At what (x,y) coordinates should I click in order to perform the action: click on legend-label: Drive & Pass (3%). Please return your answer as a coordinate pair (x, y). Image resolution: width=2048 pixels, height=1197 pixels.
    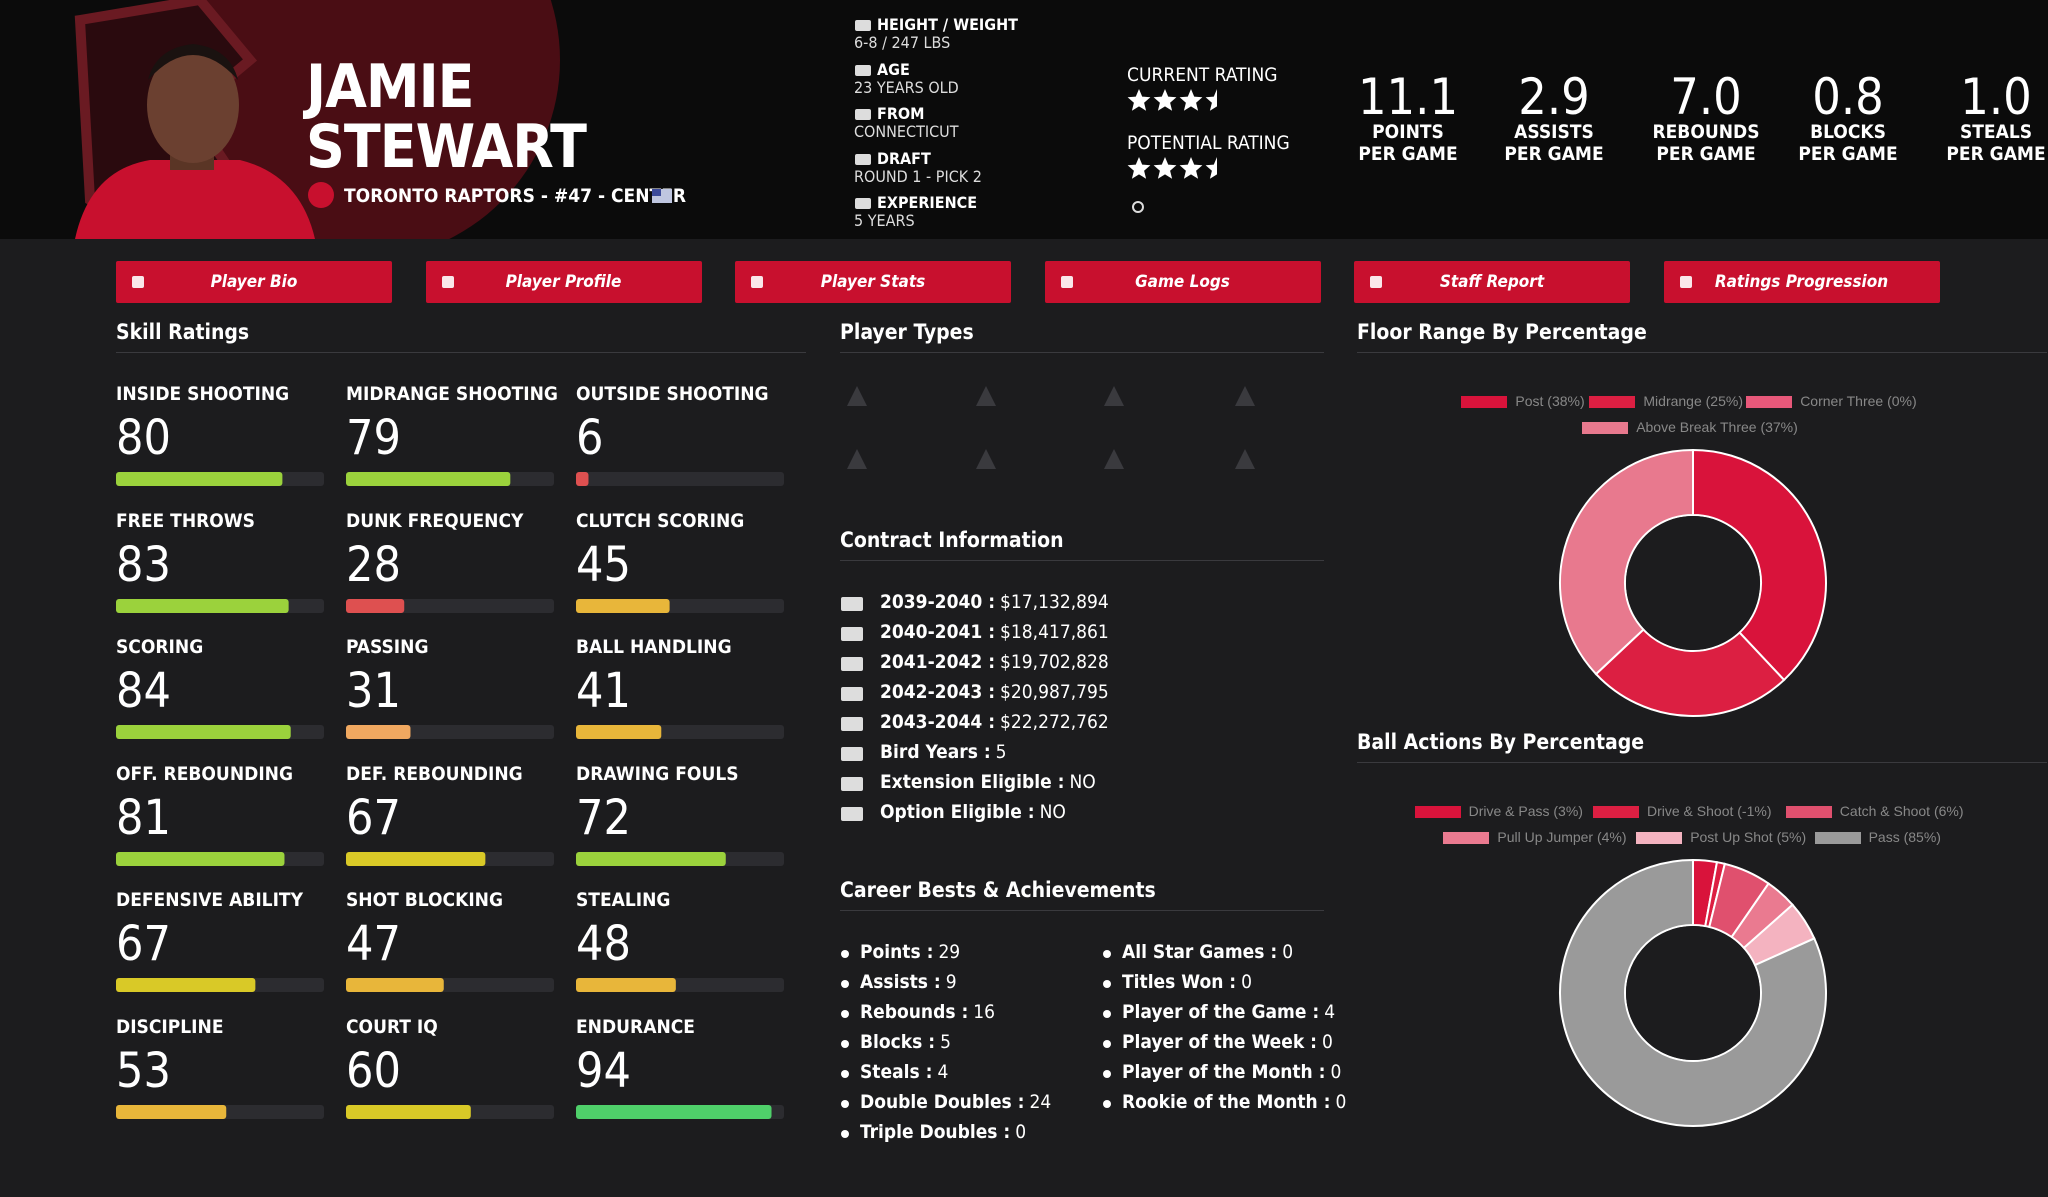
    Looking at the image, I should click on (1525, 811).